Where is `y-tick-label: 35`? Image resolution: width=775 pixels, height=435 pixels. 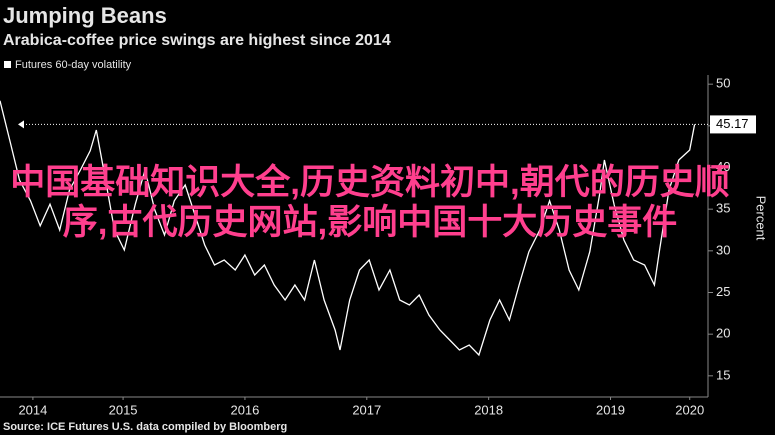 y-tick-label: 35 is located at coordinates (723, 208).